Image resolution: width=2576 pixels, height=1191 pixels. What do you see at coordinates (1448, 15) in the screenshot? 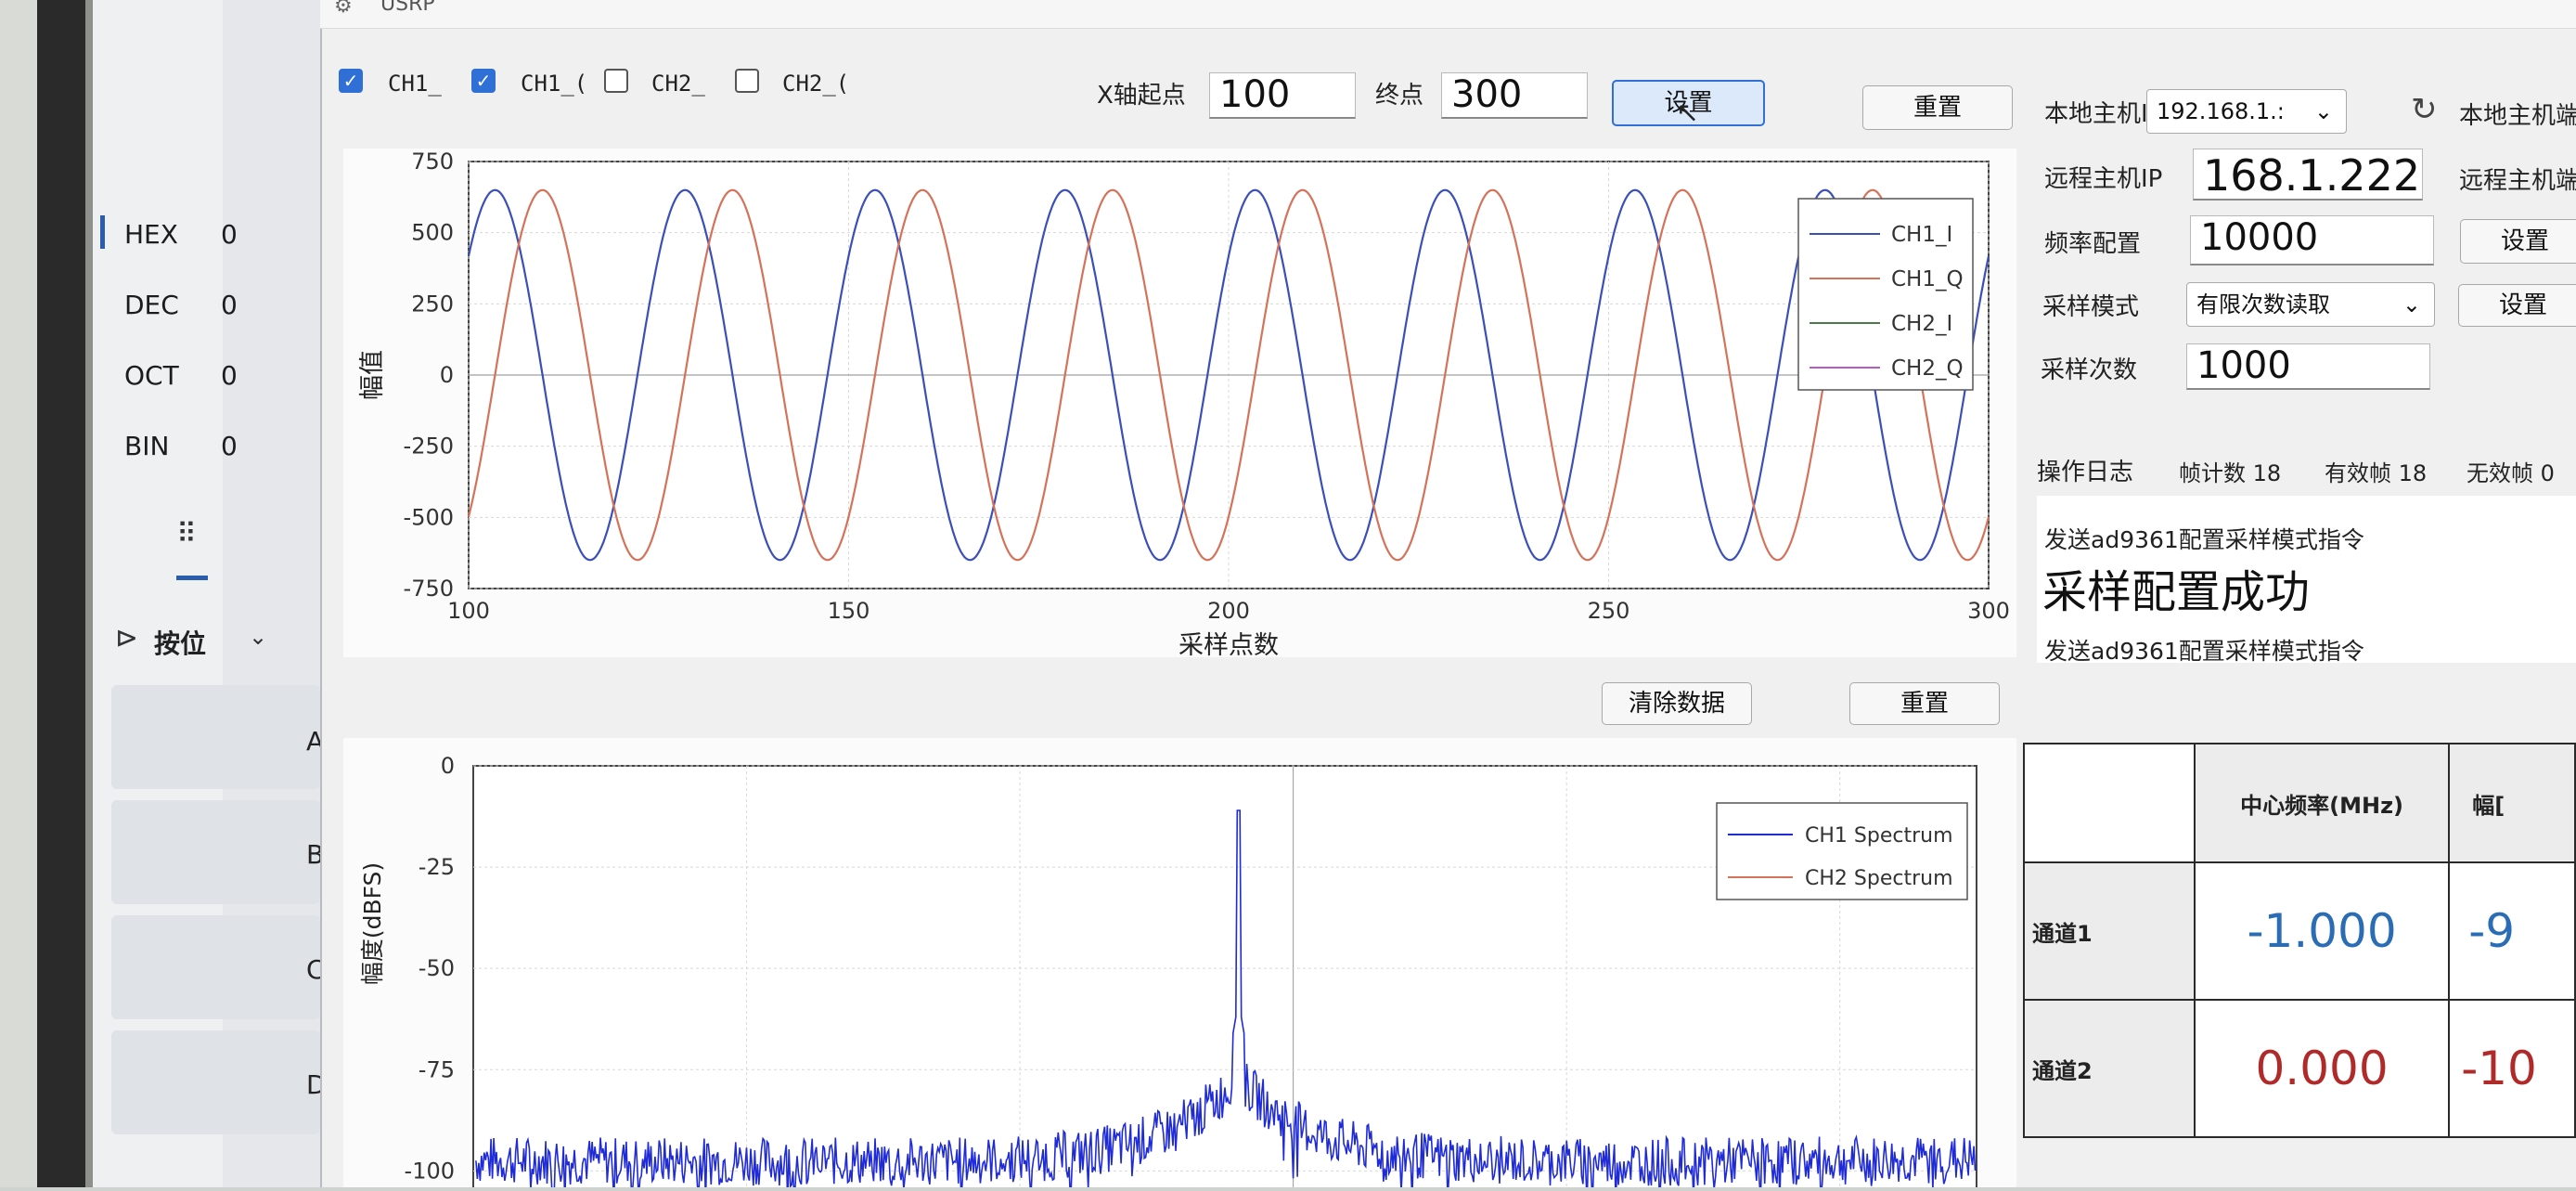
I see `title-bar` at bounding box center [1448, 15].